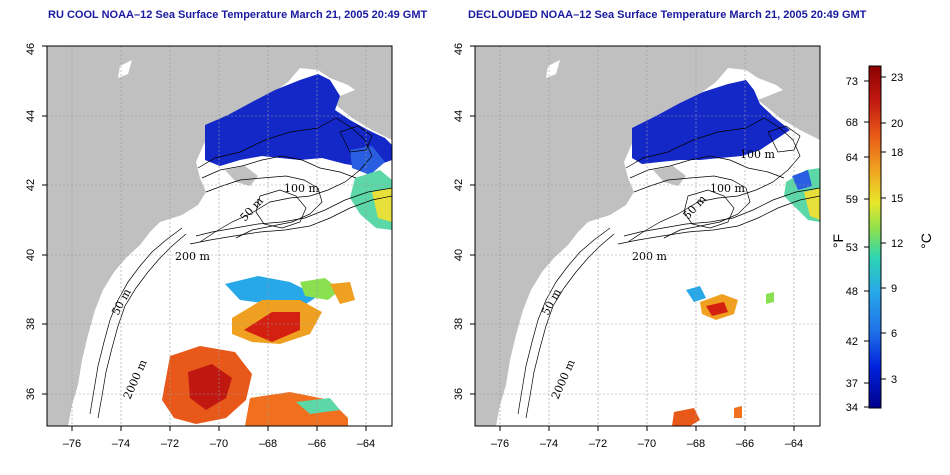 The image size is (950, 475). I want to click on right-y-tick: 40, so click(459, 255).